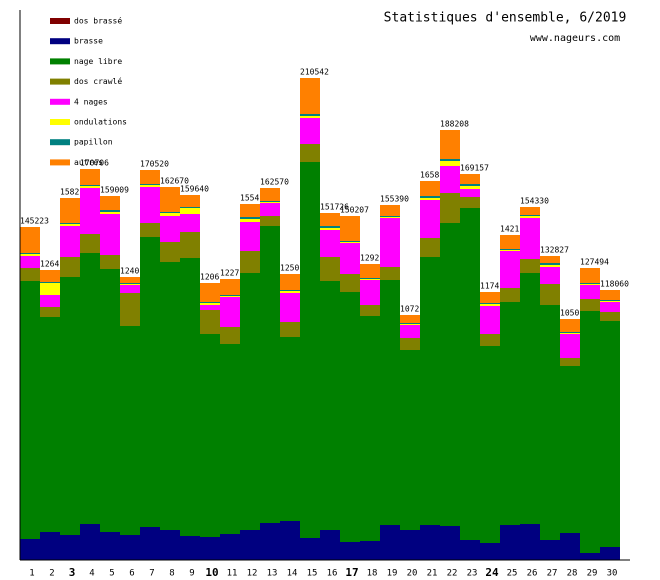 This screenshot has width=660, height=580. I want to click on bar-label: 1658, so click(429, 175).